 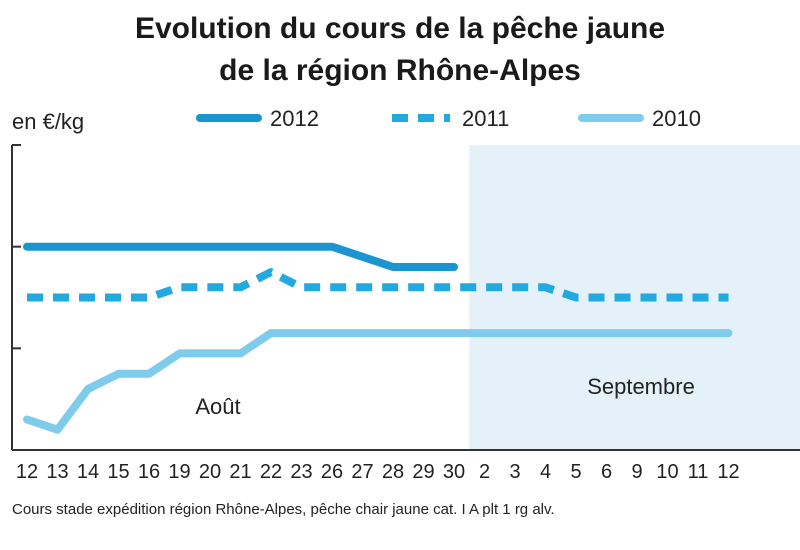 What do you see at coordinates (485, 118) in the screenshot?
I see `legend-label-2011: 2011` at bounding box center [485, 118].